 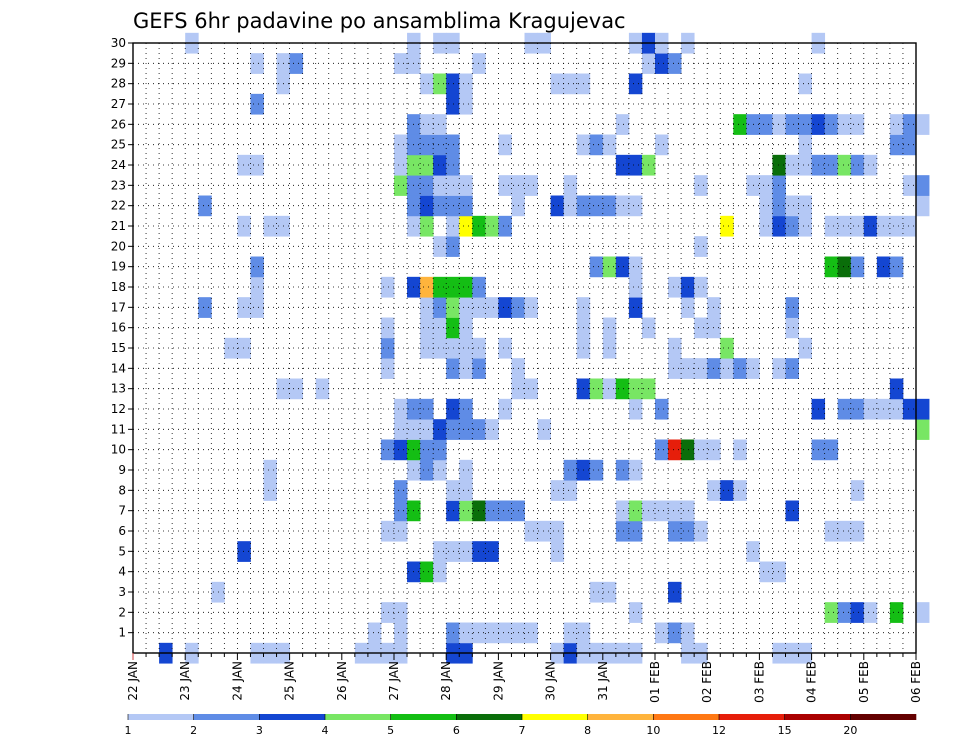 I want to click on y-tick-label: 1, so click(x=122, y=633).